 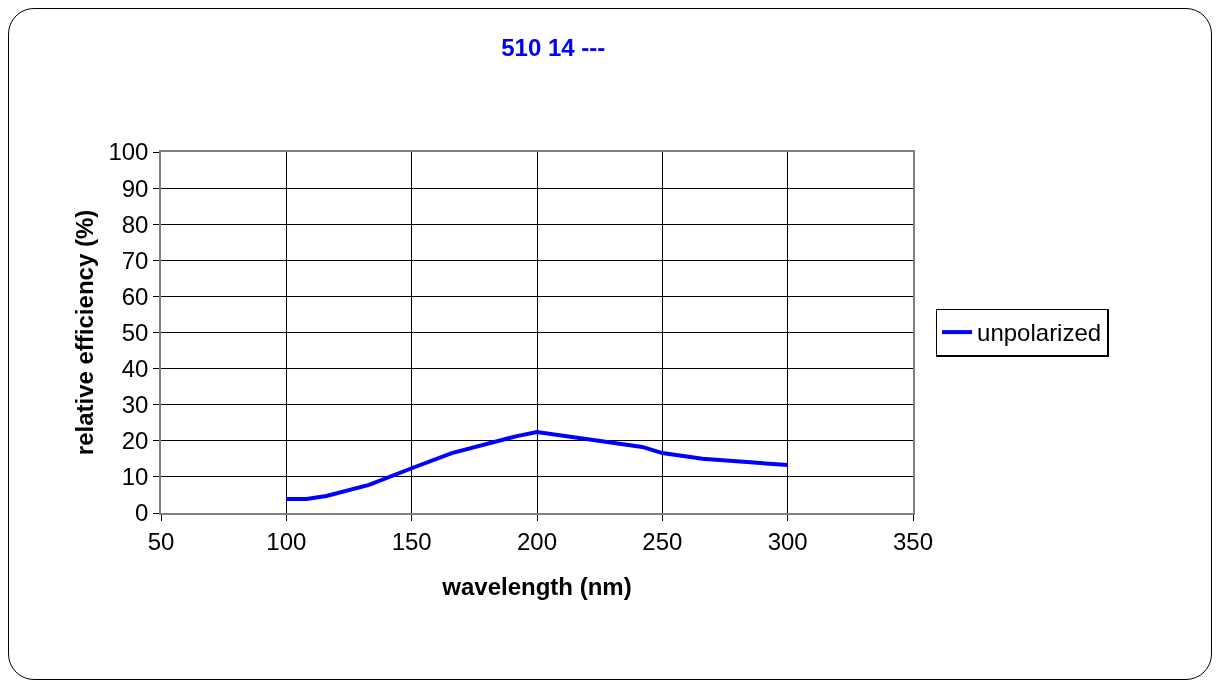 I want to click on y-tick-label: 50, so click(x=135, y=332).